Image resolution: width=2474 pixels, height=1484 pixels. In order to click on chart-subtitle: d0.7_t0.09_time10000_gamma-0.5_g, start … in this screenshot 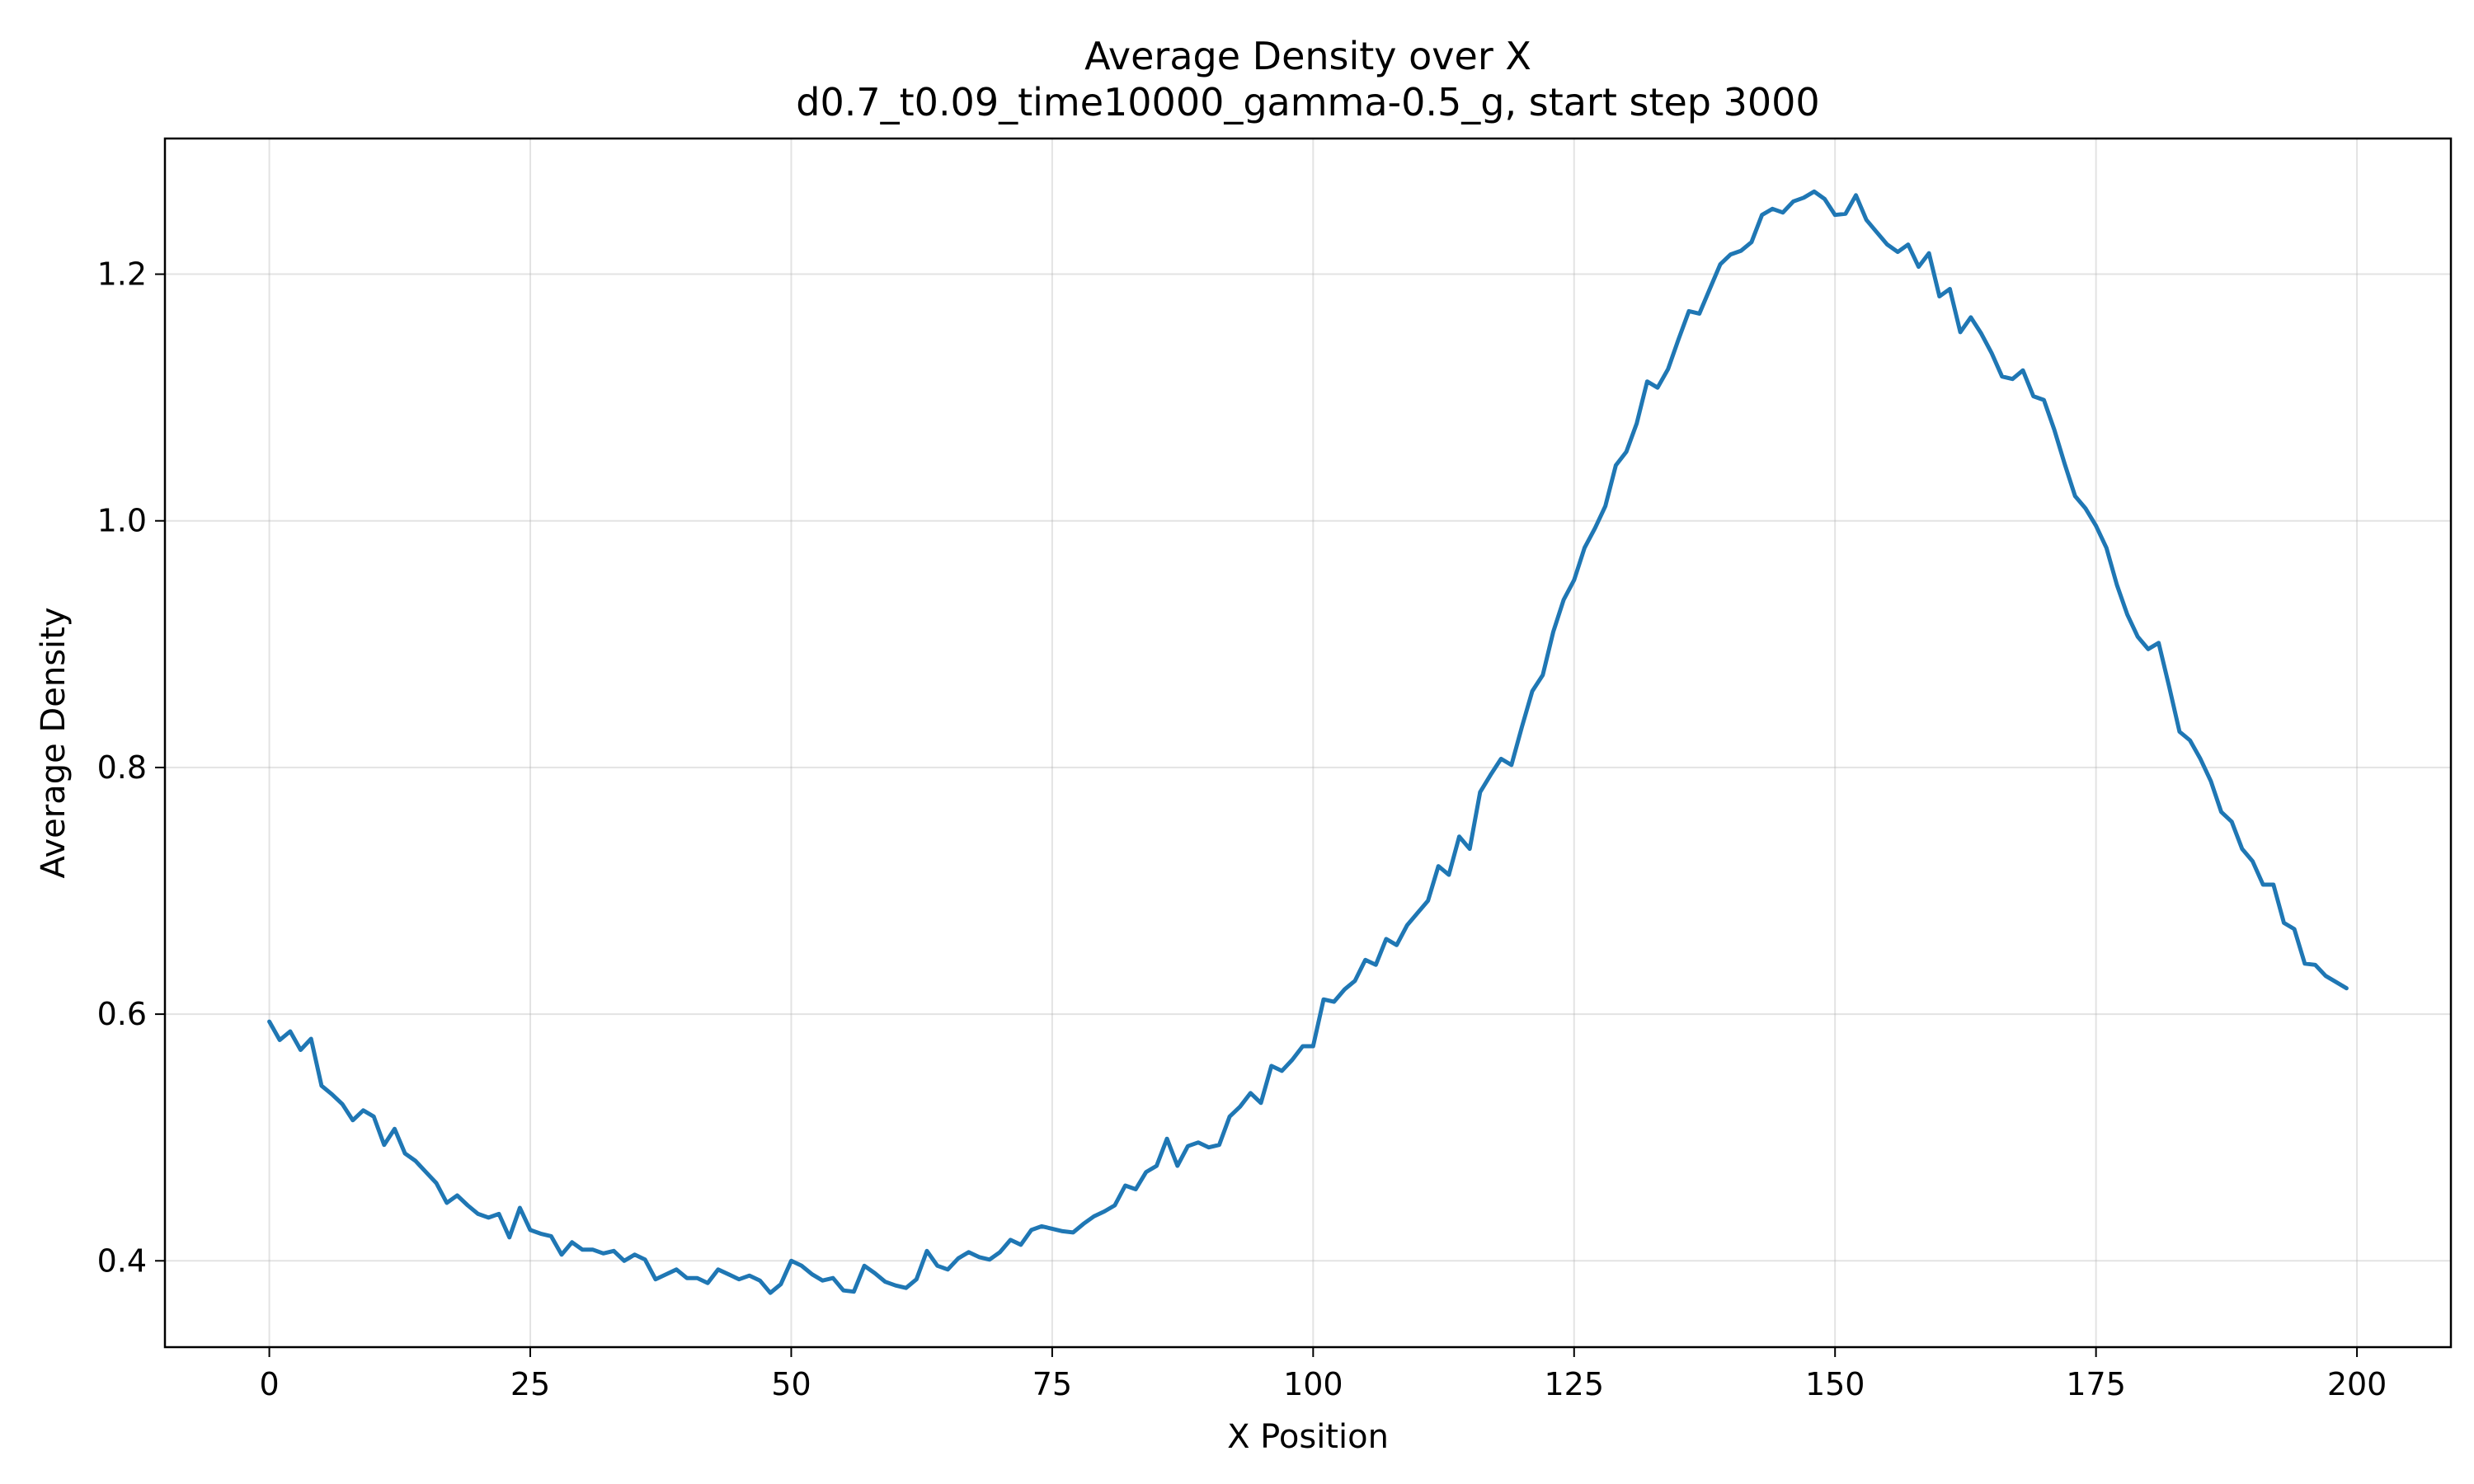, I will do `click(1307, 102)`.